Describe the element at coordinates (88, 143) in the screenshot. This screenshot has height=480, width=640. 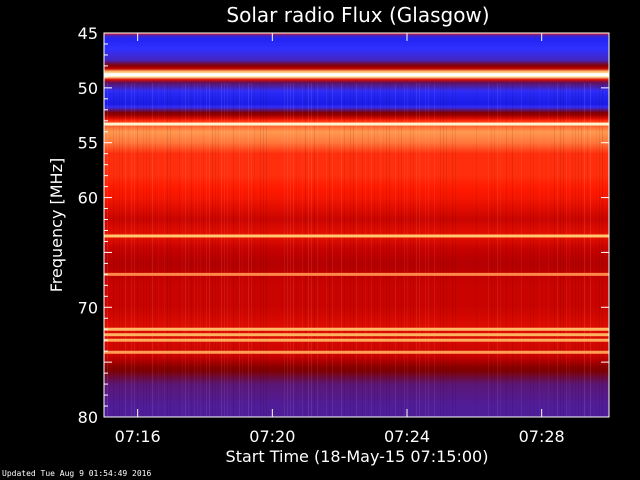
I see `y-tick-label: 55` at that location.